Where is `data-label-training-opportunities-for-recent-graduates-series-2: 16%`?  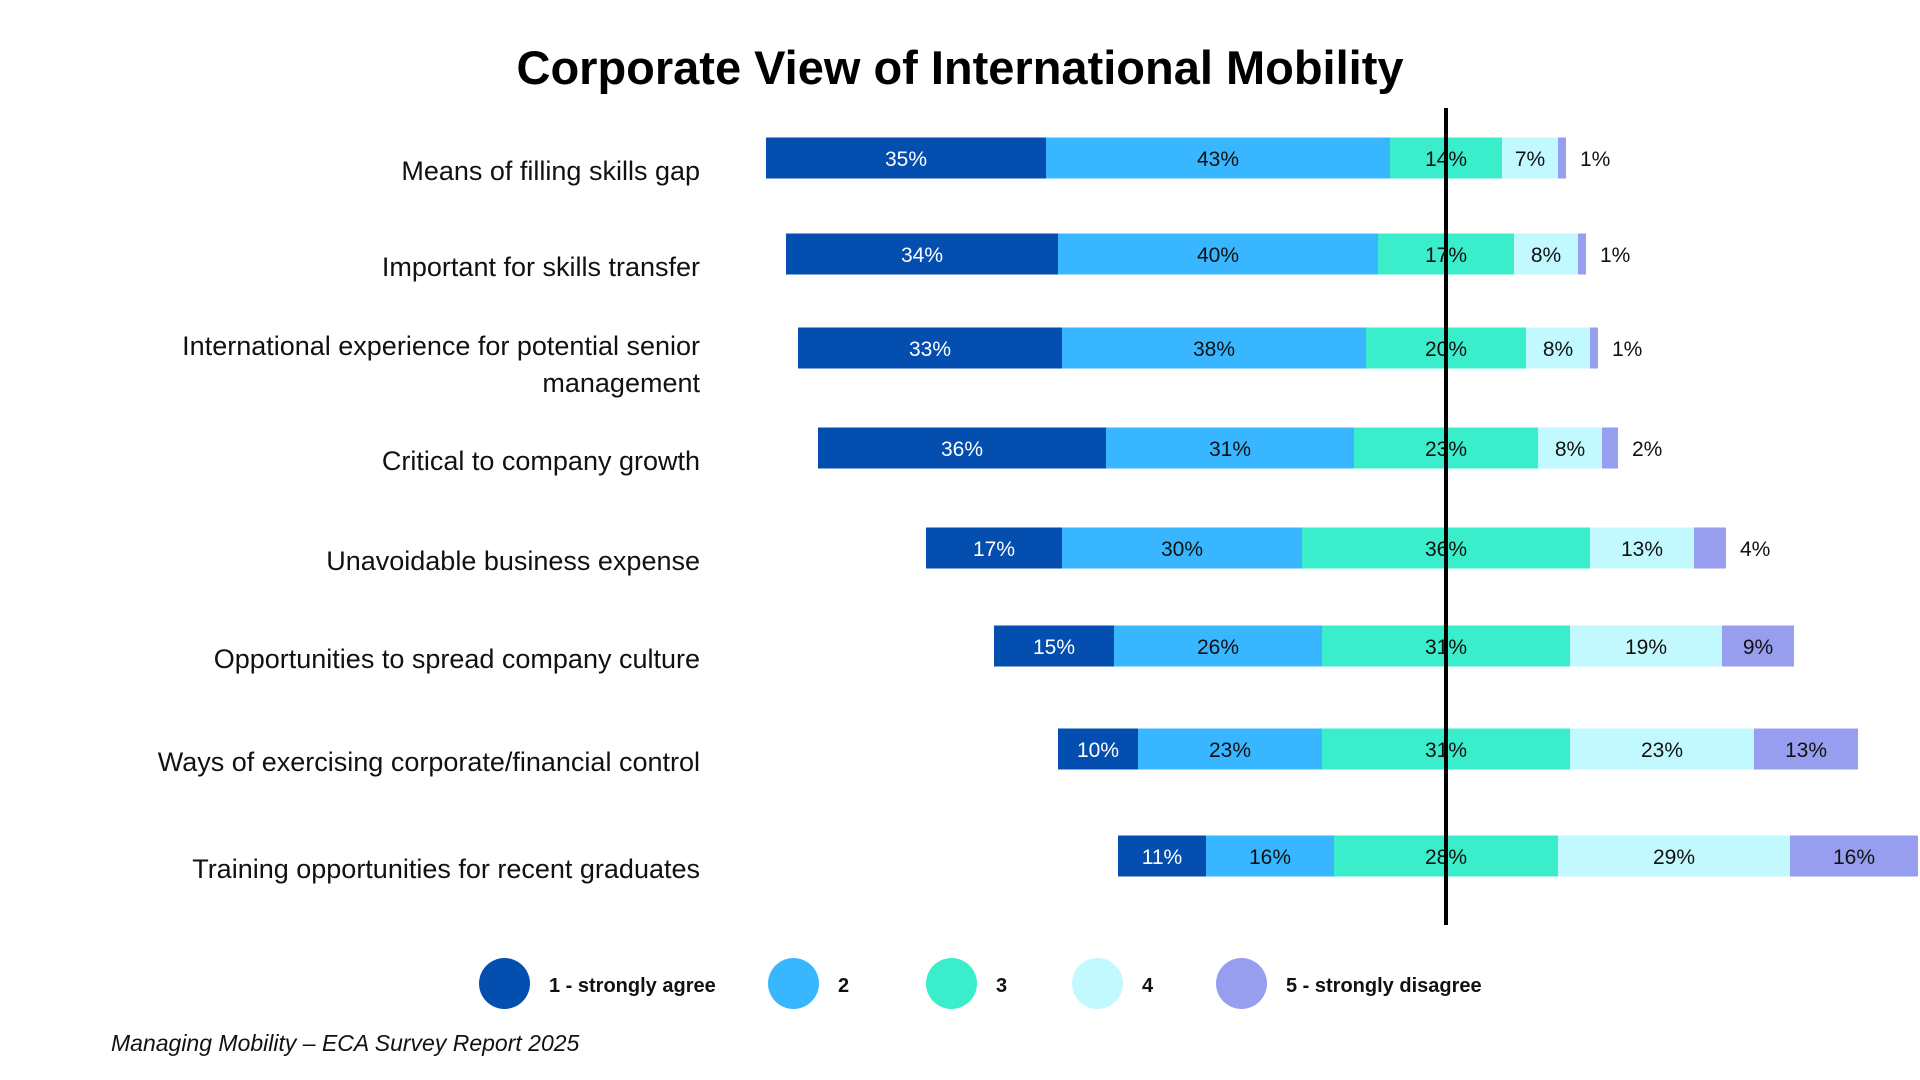 data-label-training-opportunities-for-recent-graduates-series-2: 16% is located at coordinates (1270, 857).